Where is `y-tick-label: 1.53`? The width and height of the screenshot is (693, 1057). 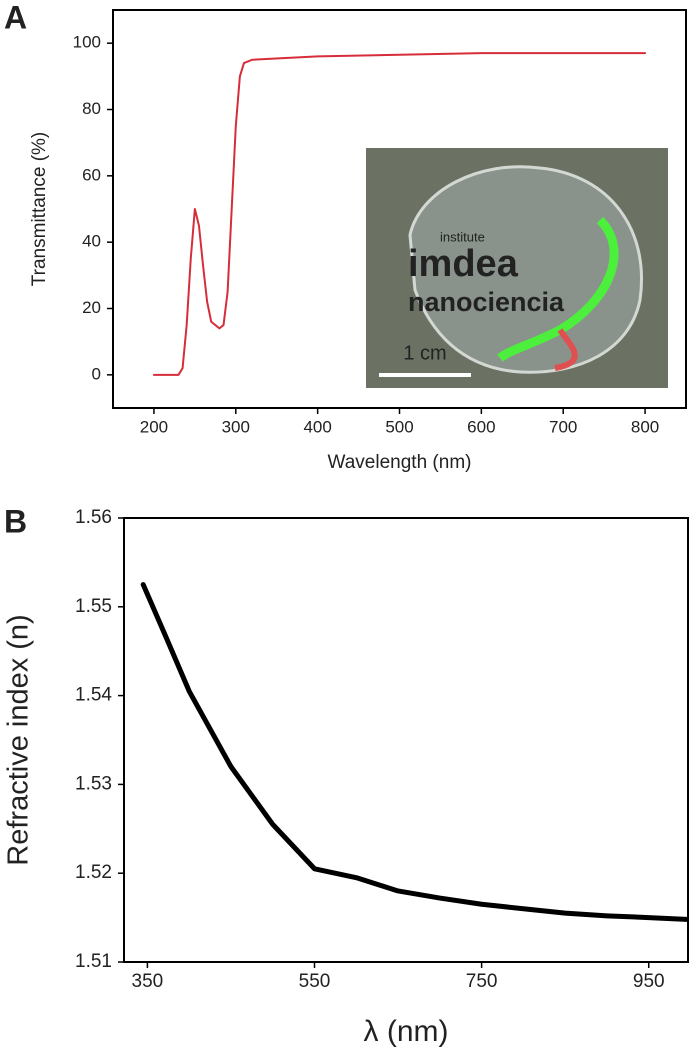 y-tick-label: 1.53 is located at coordinates (93, 783).